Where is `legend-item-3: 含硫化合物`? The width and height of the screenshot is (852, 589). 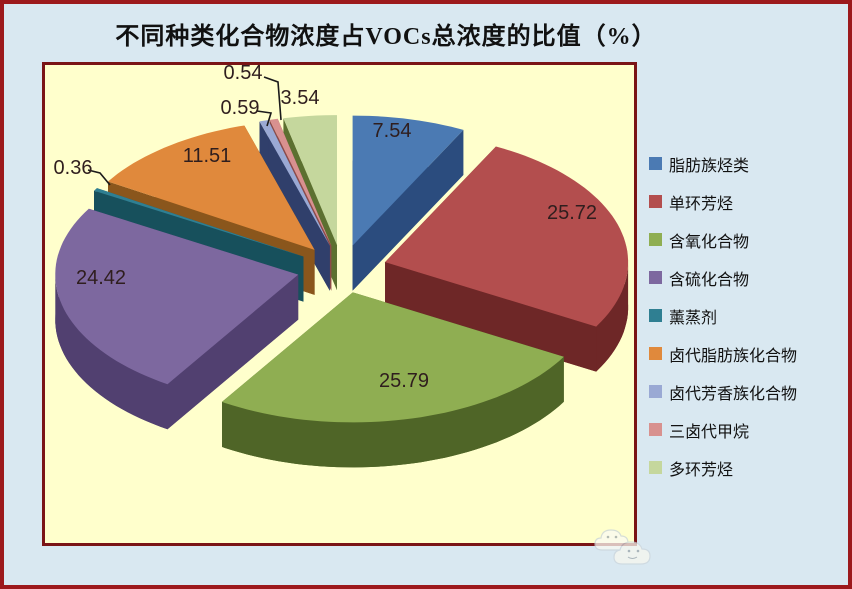
legend-item-3: 含硫化合物 is located at coordinates (723, 277).